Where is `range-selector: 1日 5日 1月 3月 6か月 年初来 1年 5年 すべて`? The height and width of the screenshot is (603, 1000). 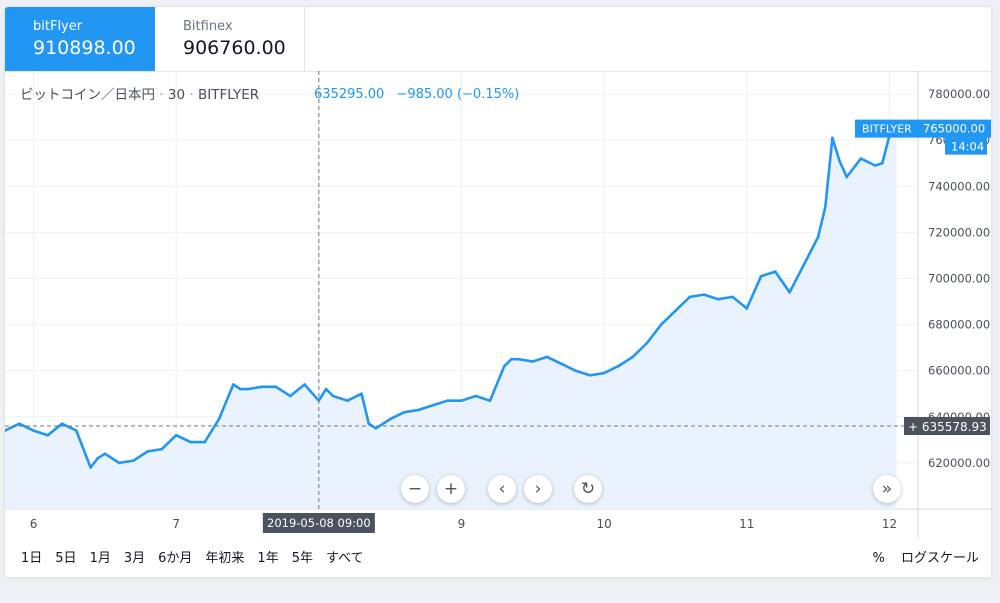 range-selector: 1日 5日 1月 3月 6か月 年初来 1年 5年 すべて is located at coordinates (199, 556).